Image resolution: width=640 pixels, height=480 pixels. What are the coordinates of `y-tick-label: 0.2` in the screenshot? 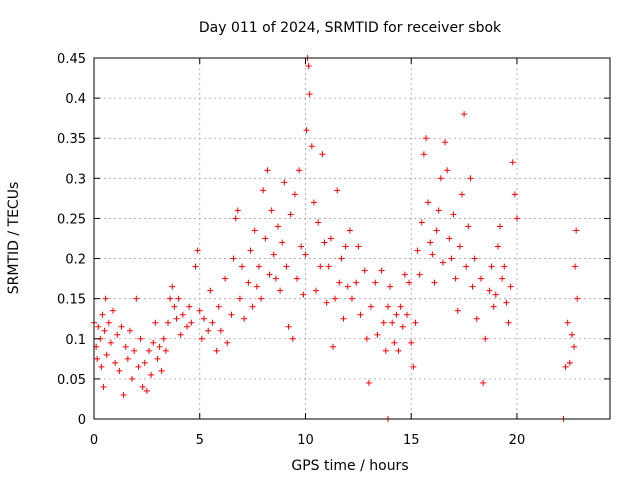 It's located at (75, 260).